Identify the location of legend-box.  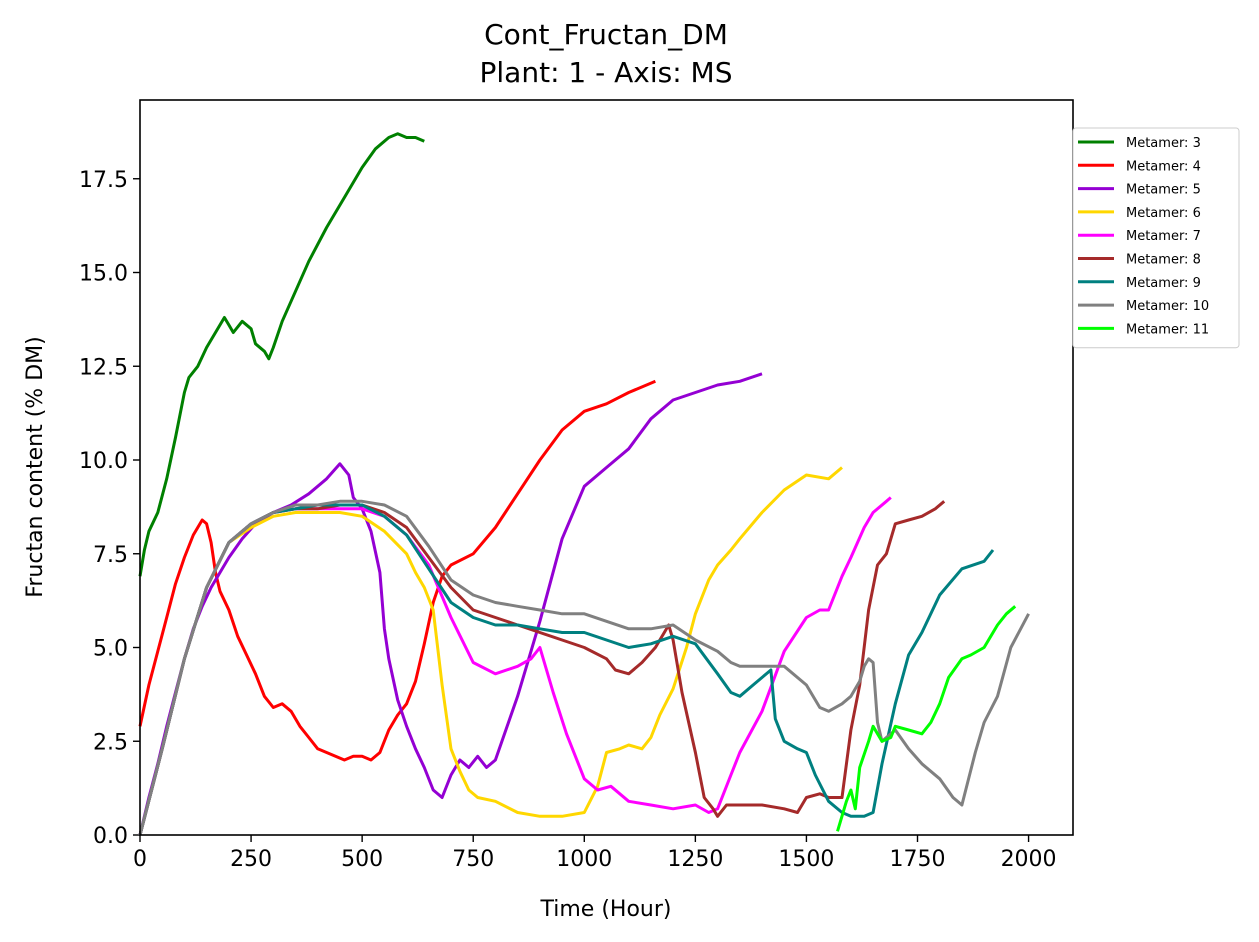
(1156, 238).